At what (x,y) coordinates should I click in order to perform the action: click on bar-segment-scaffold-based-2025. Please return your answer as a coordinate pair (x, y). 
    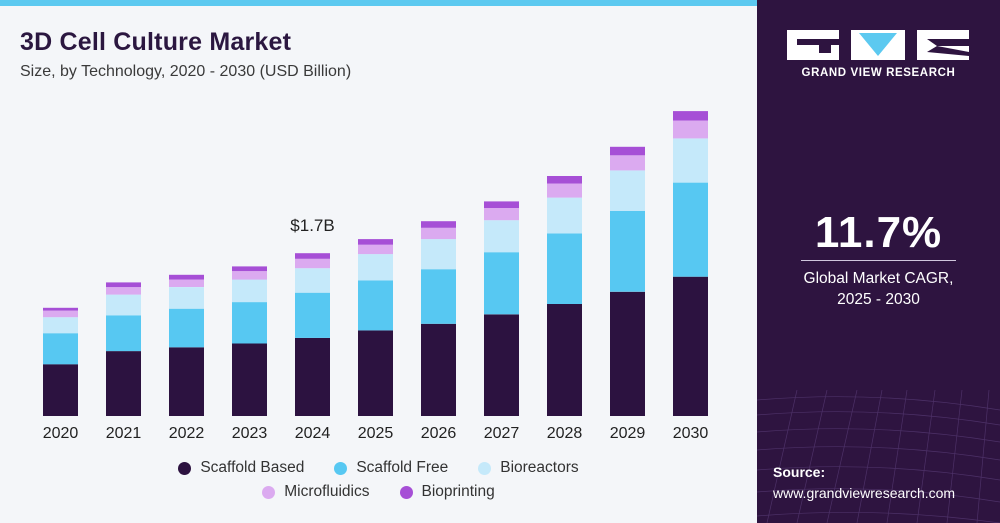
    Looking at the image, I should click on (375, 373).